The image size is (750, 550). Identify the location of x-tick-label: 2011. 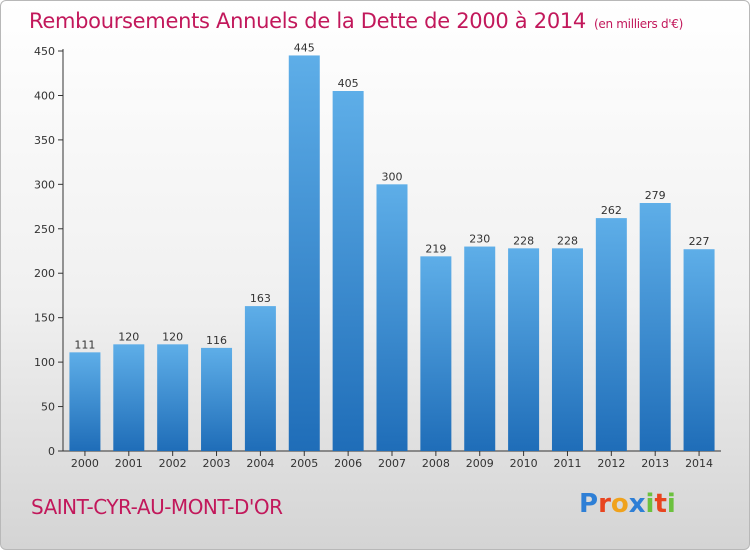
(567, 463).